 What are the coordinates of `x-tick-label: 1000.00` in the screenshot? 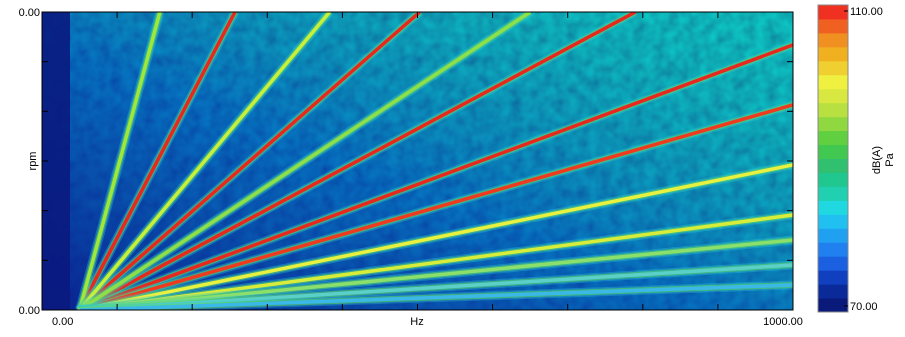 It's located at (783, 322).